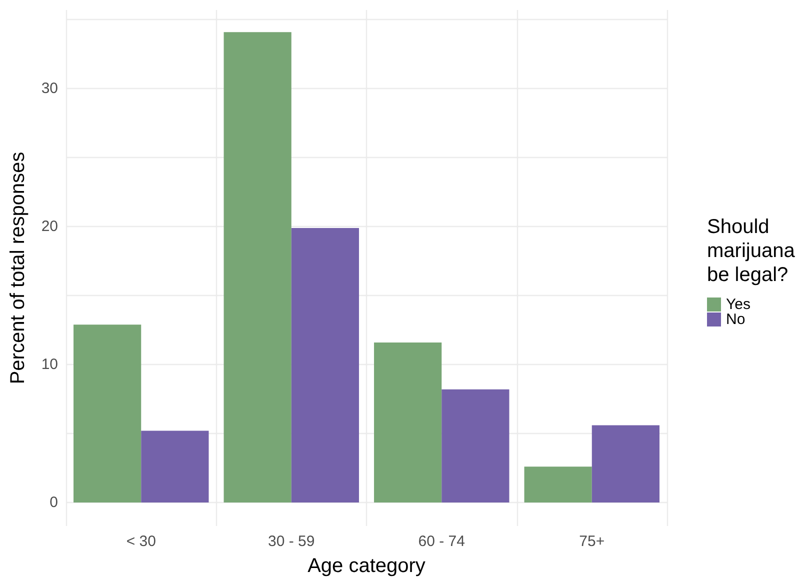 This screenshot has width=807, height=581. Describe the element at coordinates (367, 566) in the screenshot. I see `x-axis-title: Age category` at that location.